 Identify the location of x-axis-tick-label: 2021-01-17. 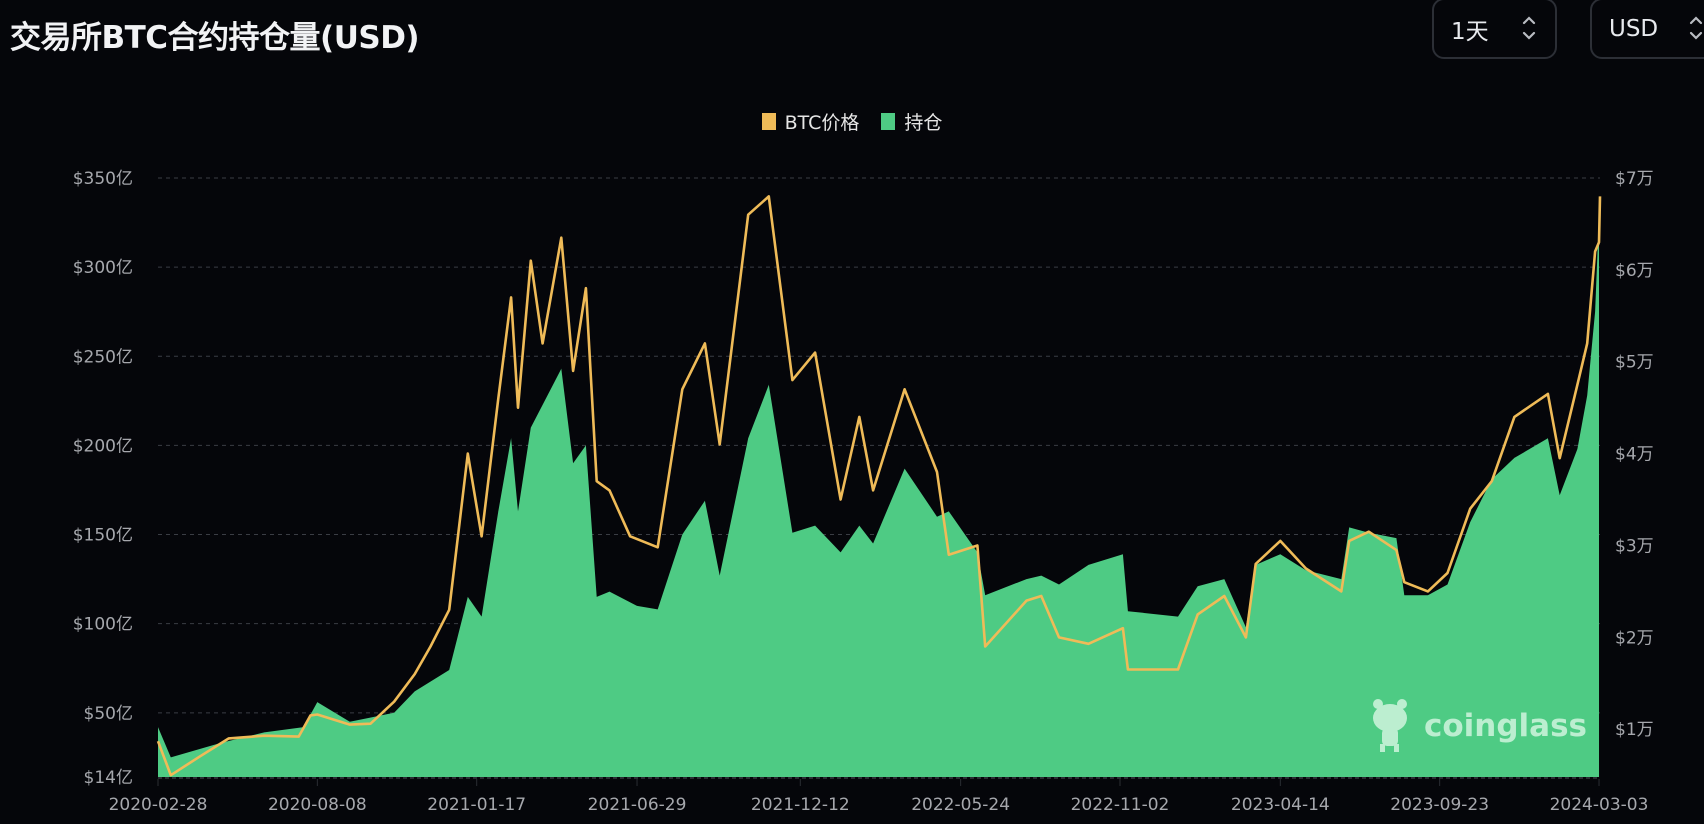
(476, 805).